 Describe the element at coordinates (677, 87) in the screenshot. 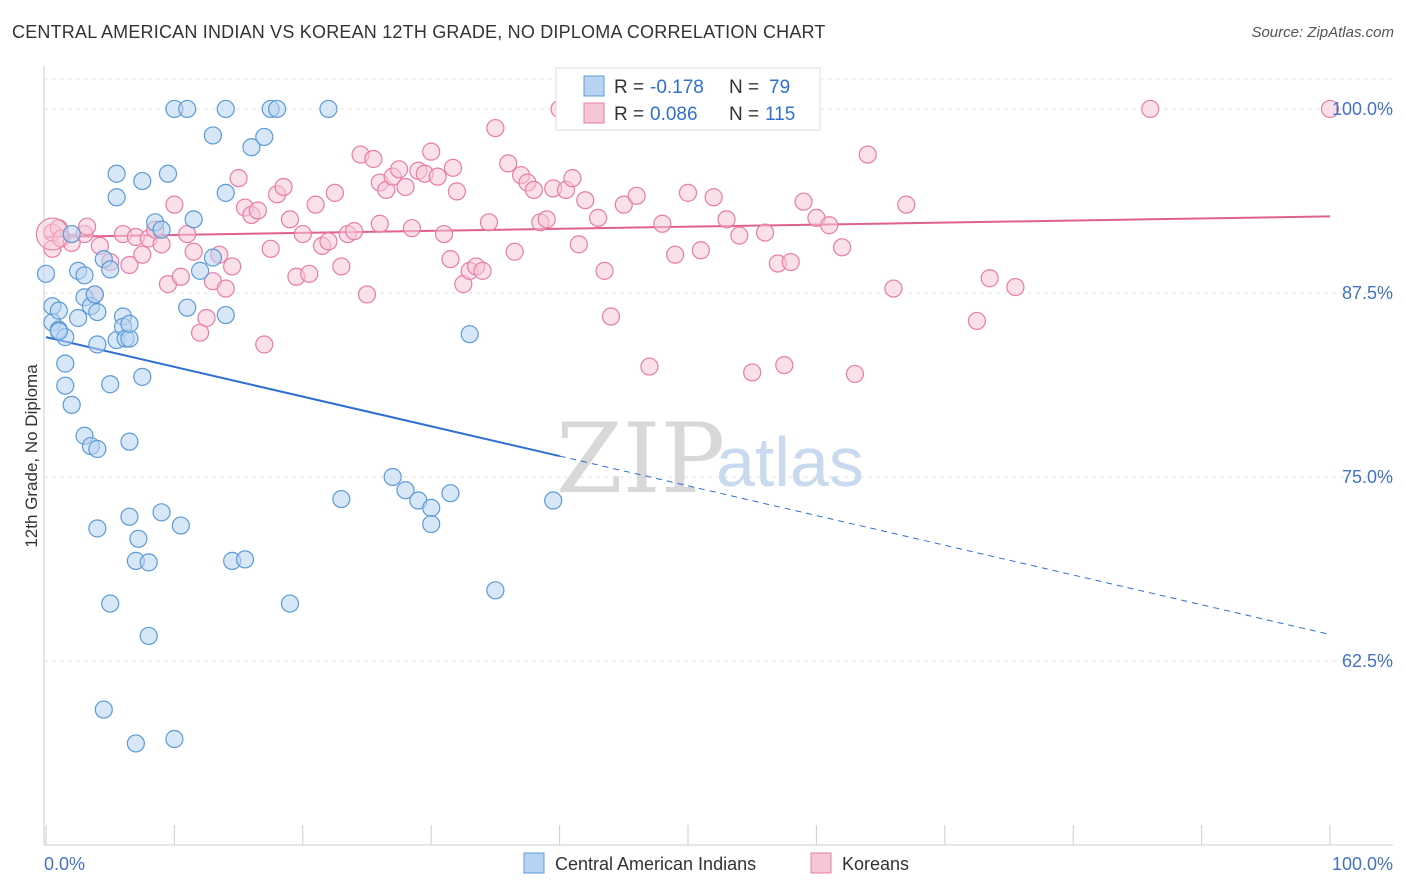

I see `legend-r-value-blue: -0.178` at that location.